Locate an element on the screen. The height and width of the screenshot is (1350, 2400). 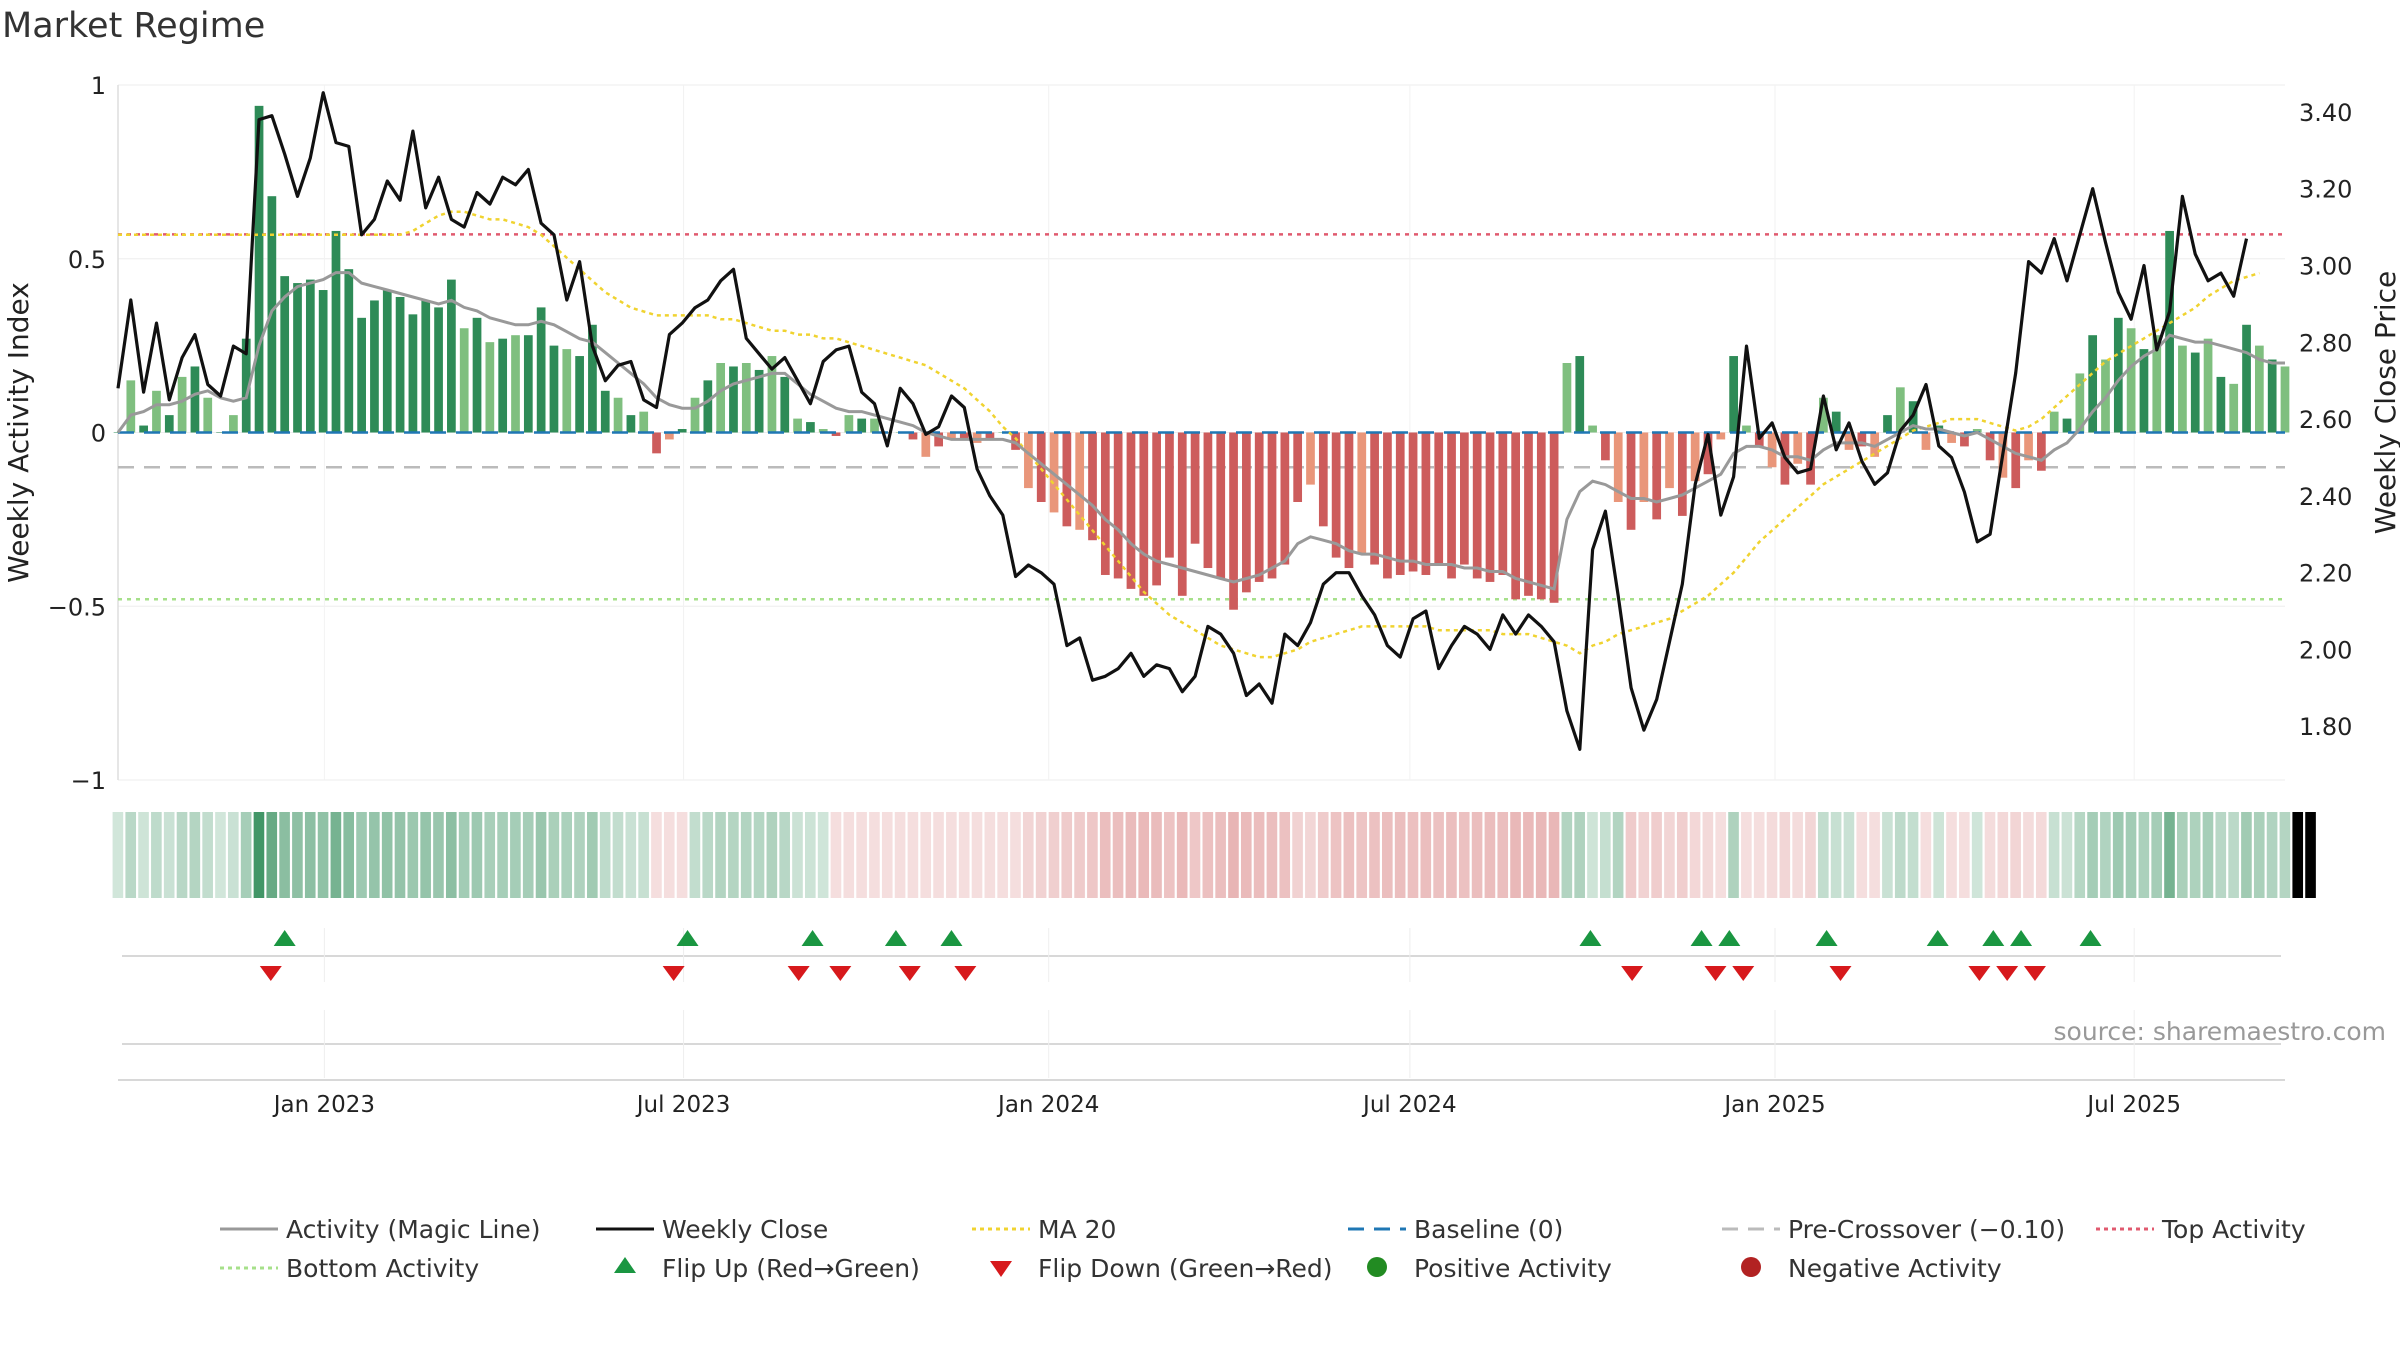
y-tick-label: −0.5 is located at coordinates (77, 607).